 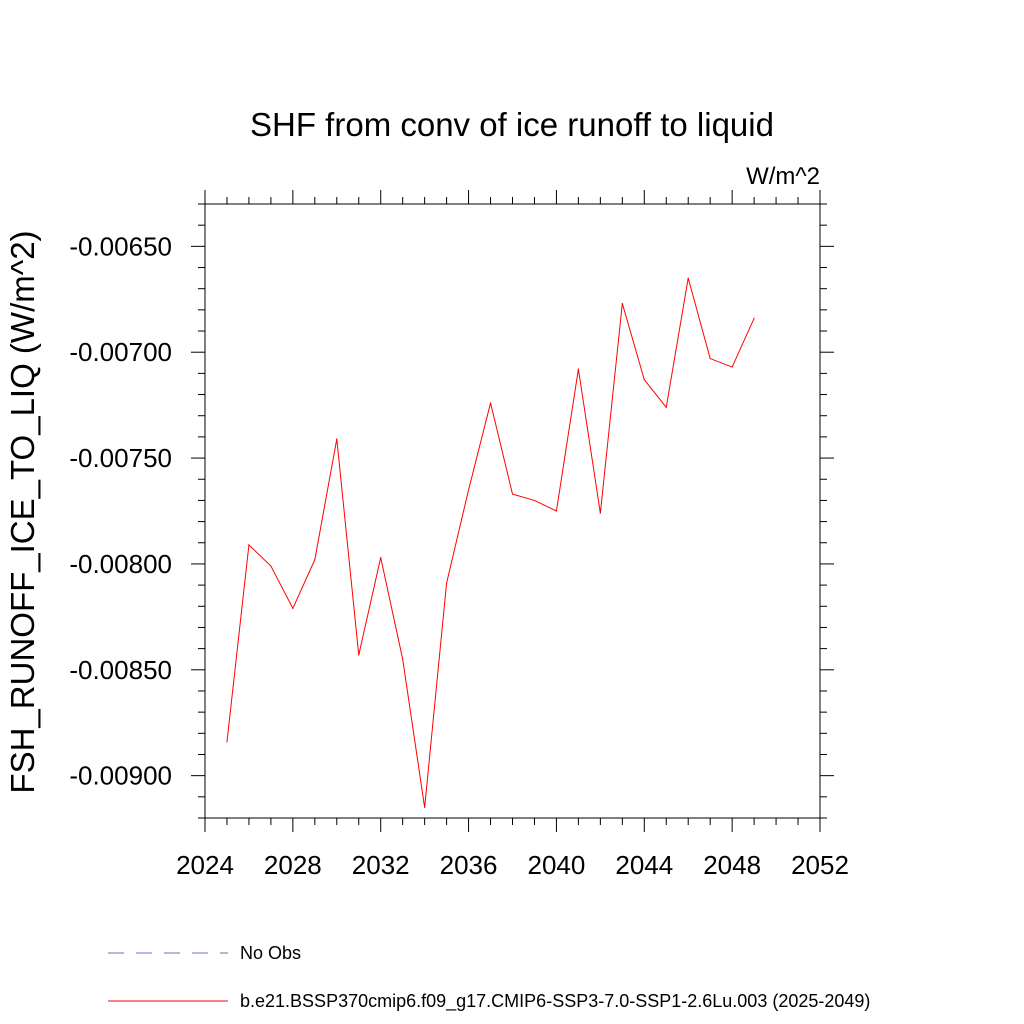 What do you see at coordinates (120, 776) in the screenshot?
I see `y-tick-label: -0.00900` at bounding box center [120, 776].